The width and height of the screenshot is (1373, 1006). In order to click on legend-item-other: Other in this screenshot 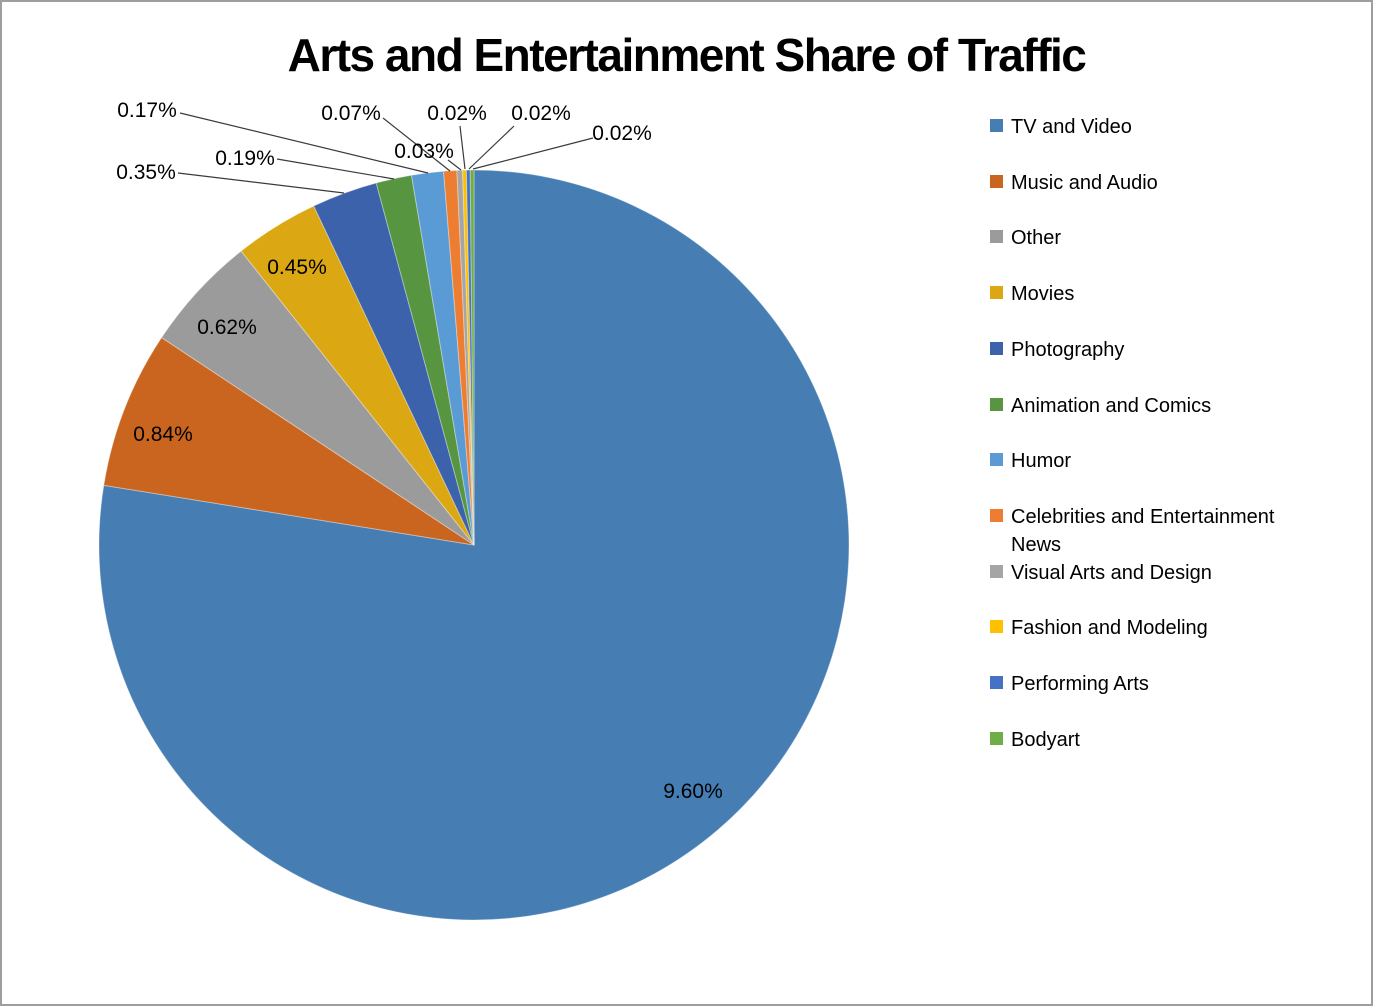, I will do `click(1150, 238)`.